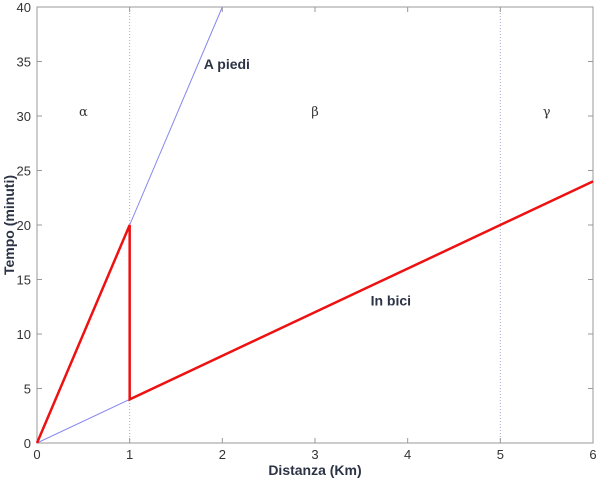 Image resolution: width=600 pixels, height=482 pixels. I want to click on ytick-label: 5, so click(27, 389).